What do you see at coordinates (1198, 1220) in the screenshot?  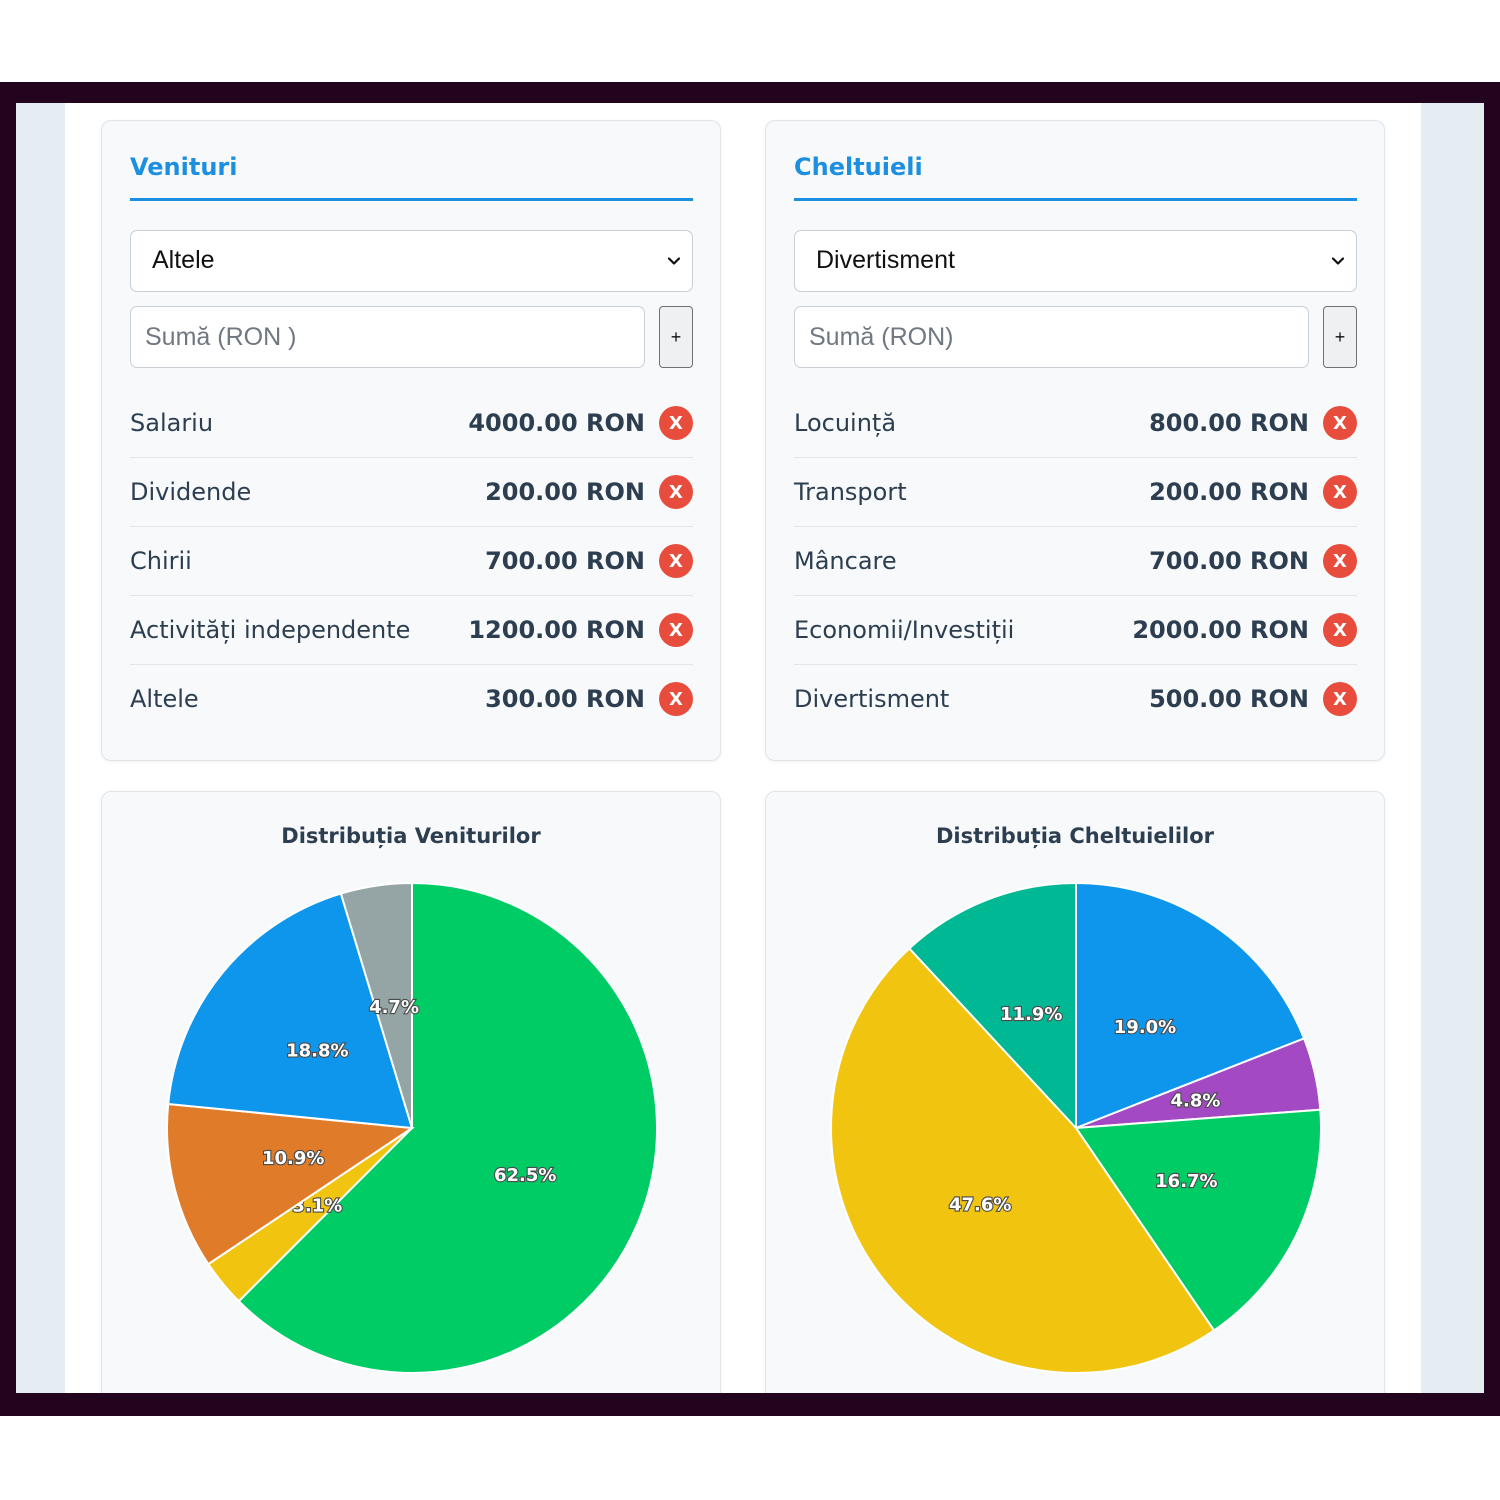 I see `pie-slice-m-ncare` at bounding box center [1198, 1220].